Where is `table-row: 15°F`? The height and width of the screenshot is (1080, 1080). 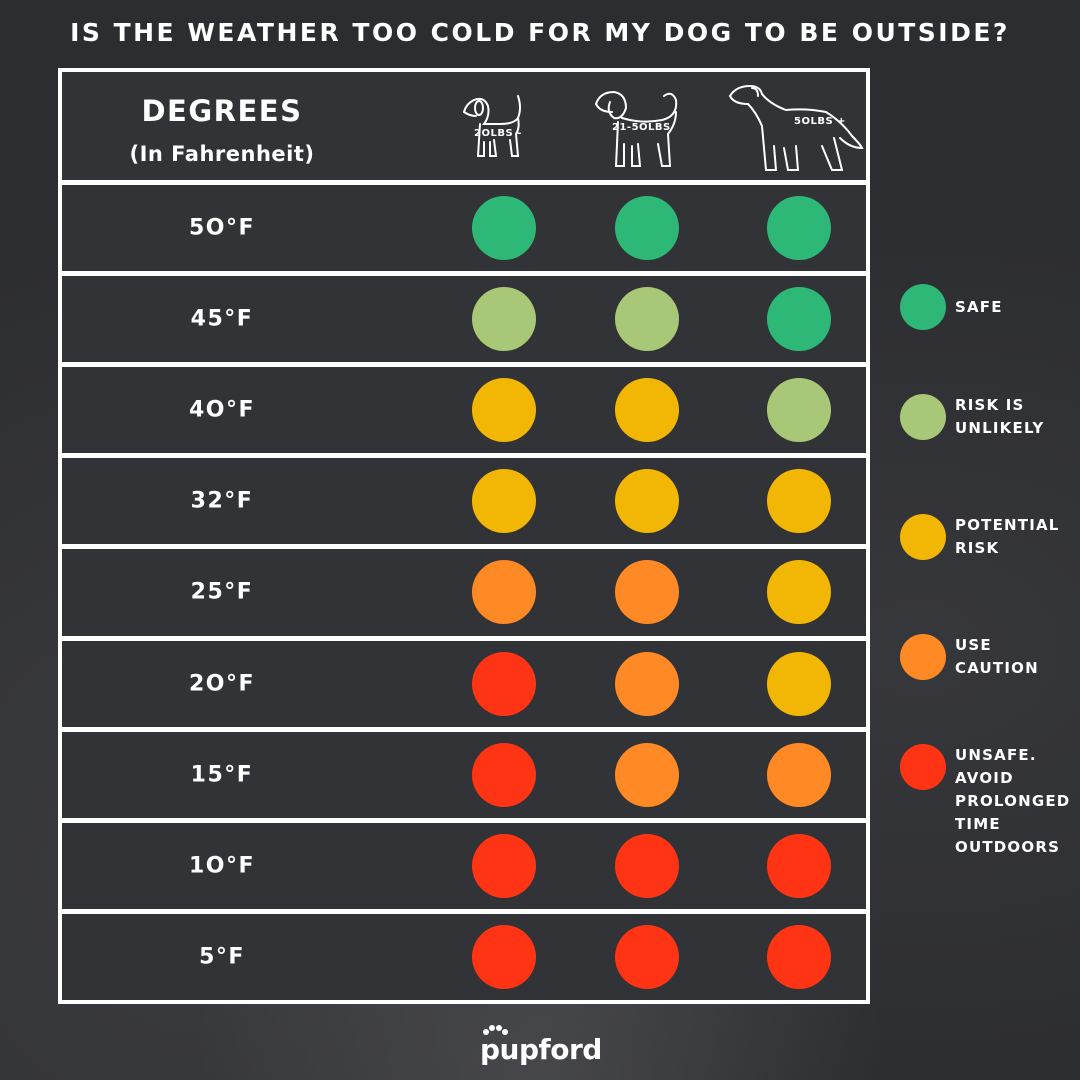
table-row: 15°F is located at coordinates (464, 774).